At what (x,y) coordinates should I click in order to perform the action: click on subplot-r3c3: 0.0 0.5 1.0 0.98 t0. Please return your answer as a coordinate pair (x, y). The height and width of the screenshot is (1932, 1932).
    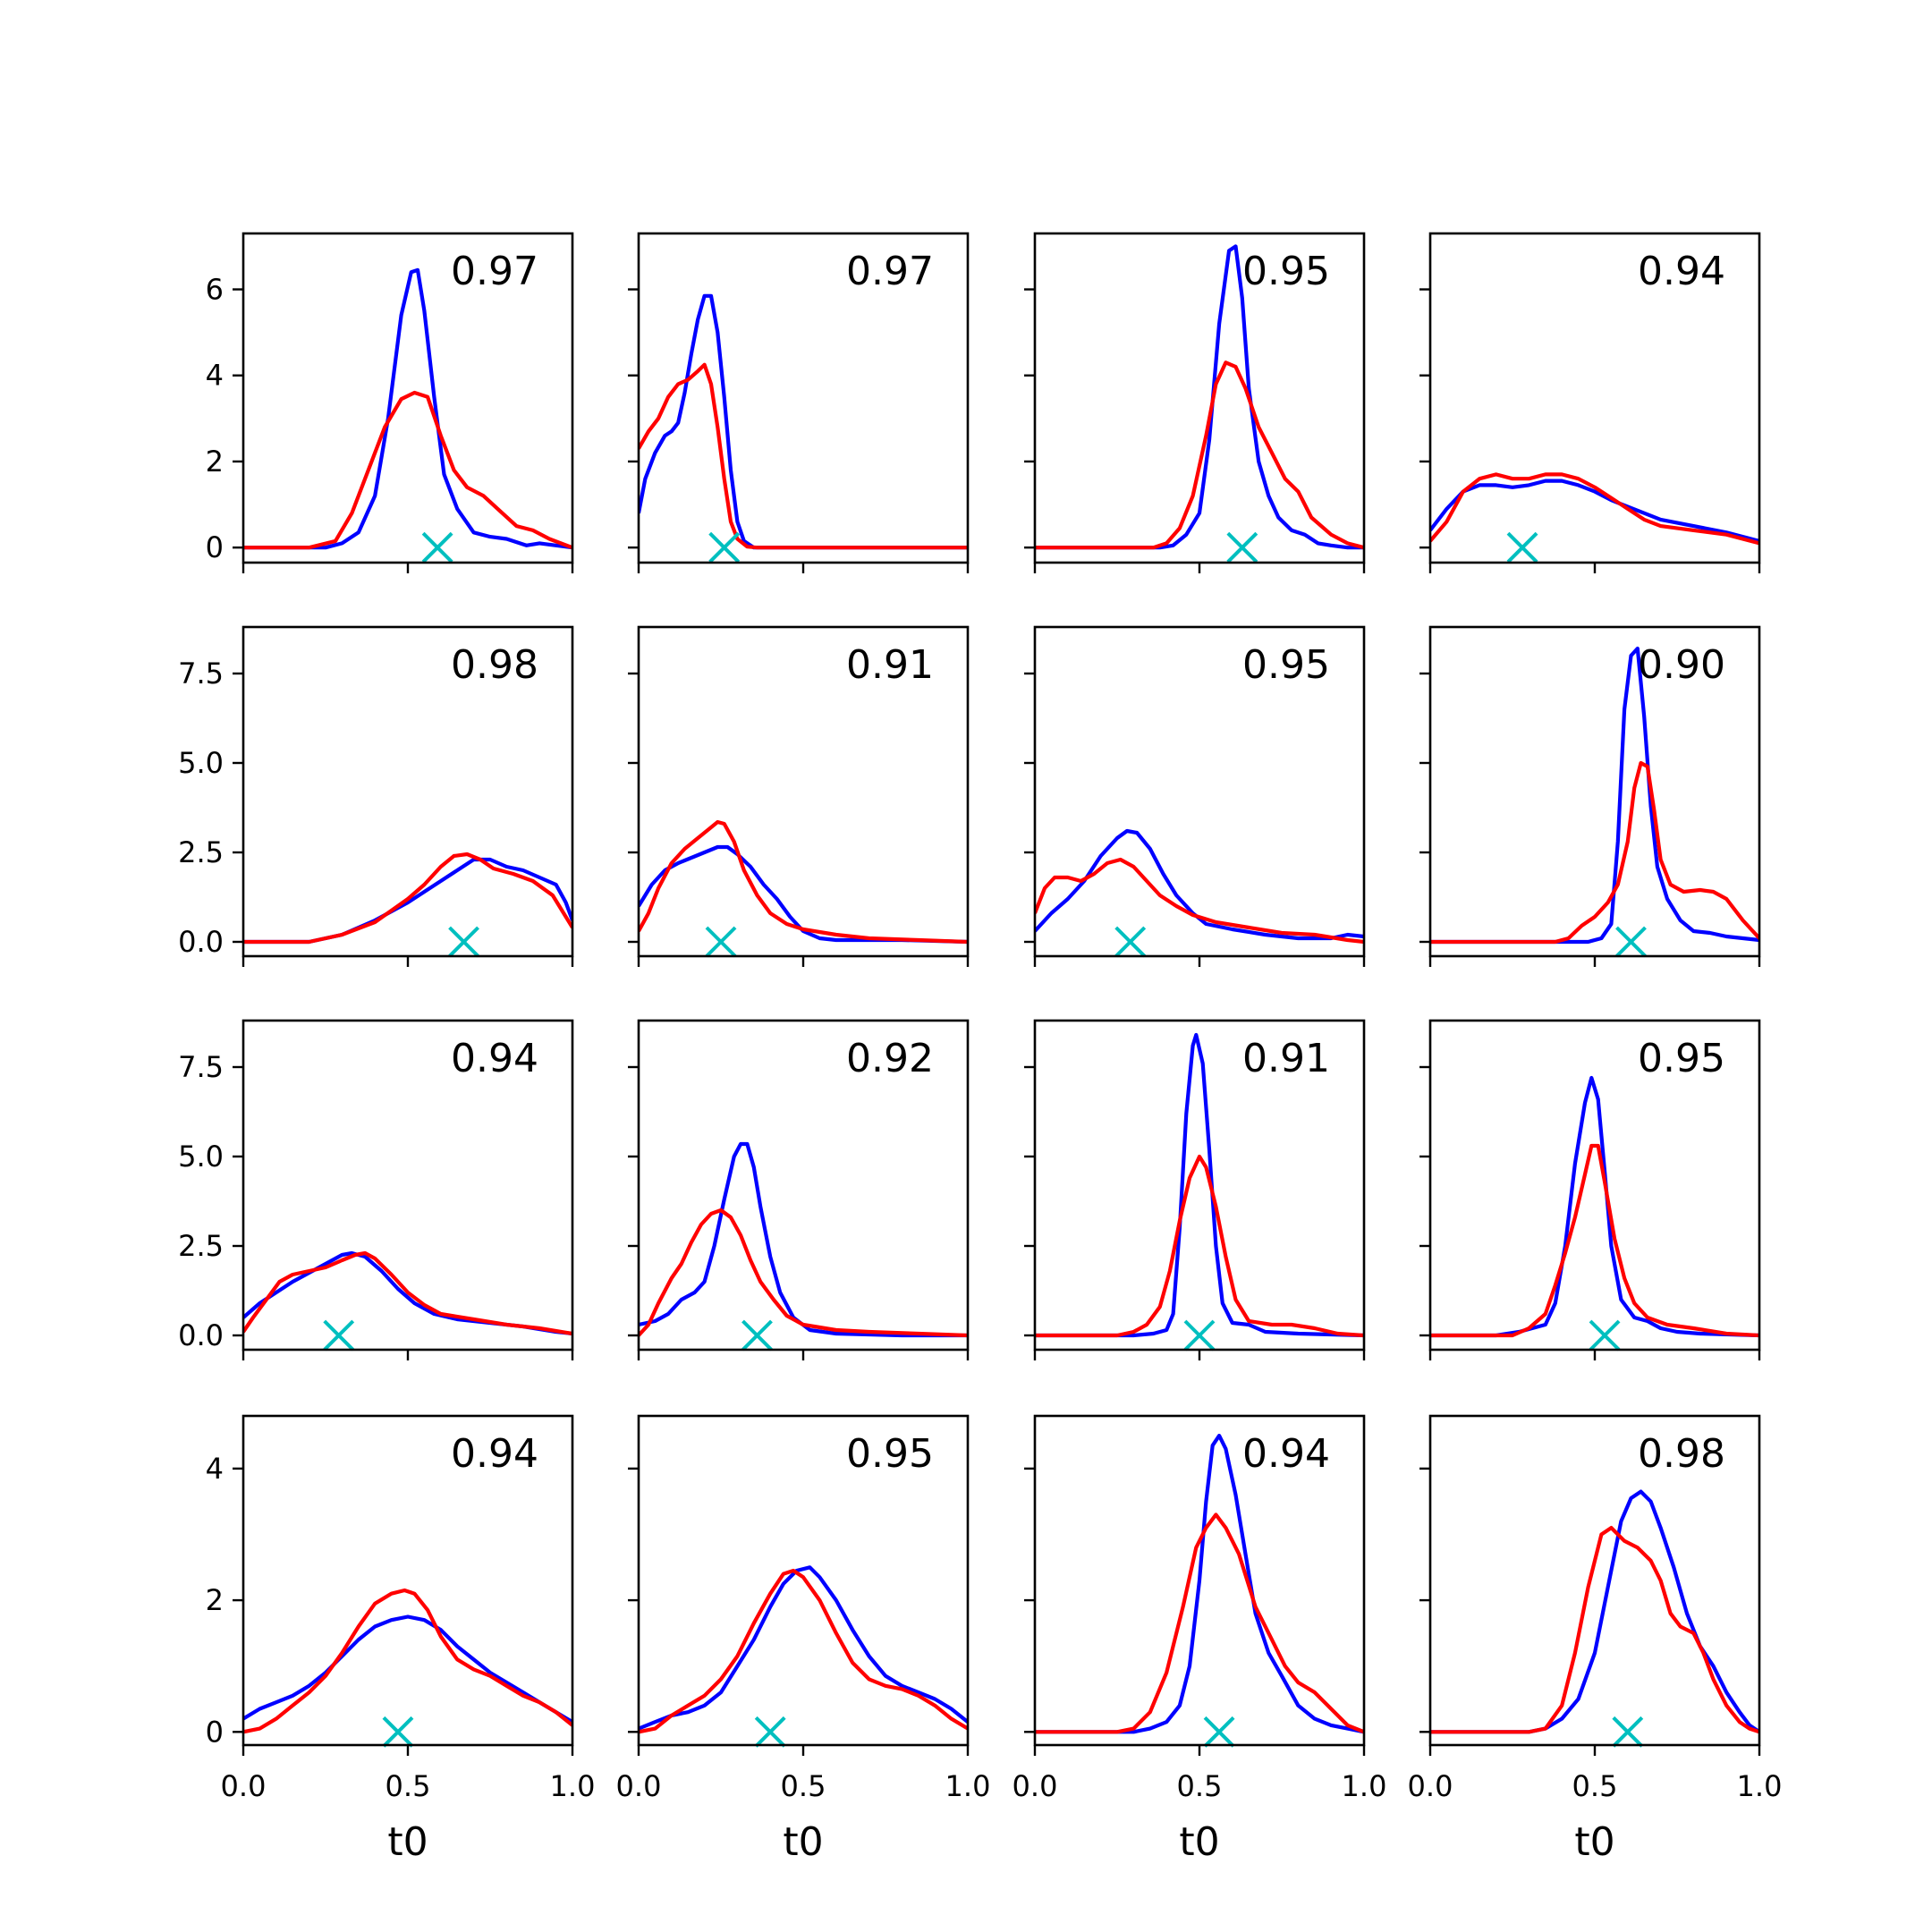
    Looking at the image, I should click on (1595, 1639).